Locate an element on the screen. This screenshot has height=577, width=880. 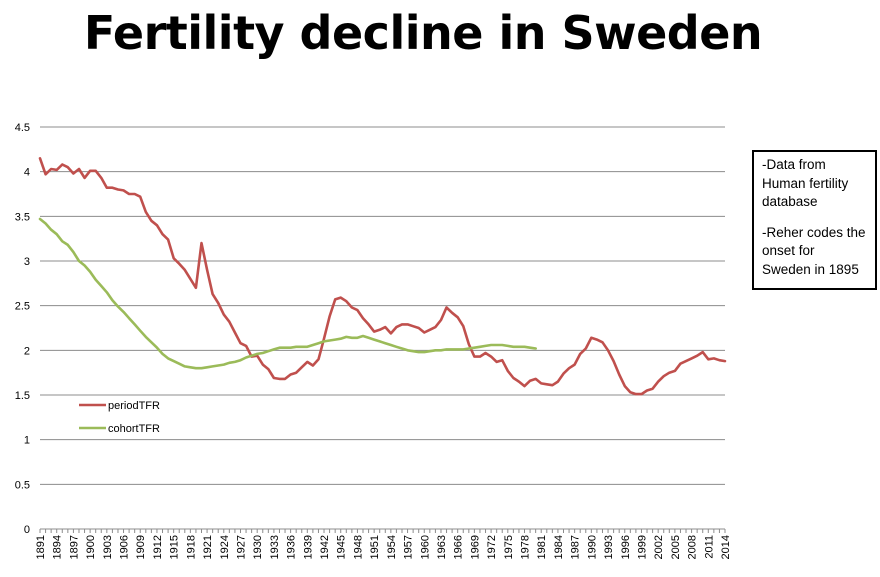
x-tick-label: 1996 is located at coordinates (626, 547).